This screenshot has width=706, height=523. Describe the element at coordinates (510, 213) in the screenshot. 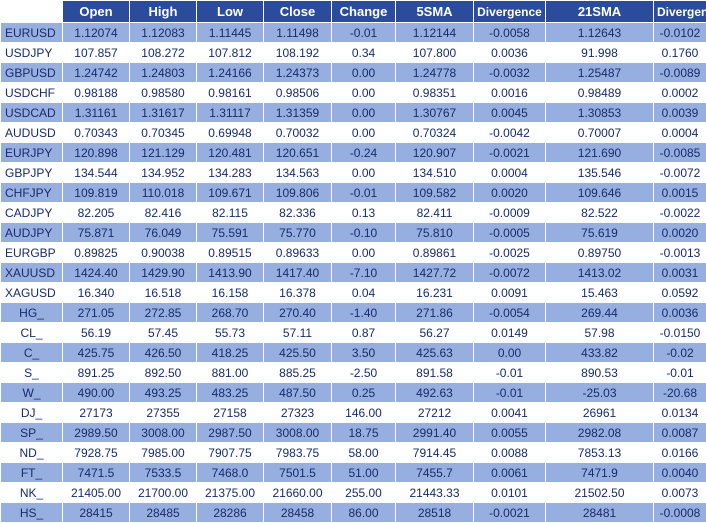

I see `divergence-5sma-cell: -0.0009` at that location.